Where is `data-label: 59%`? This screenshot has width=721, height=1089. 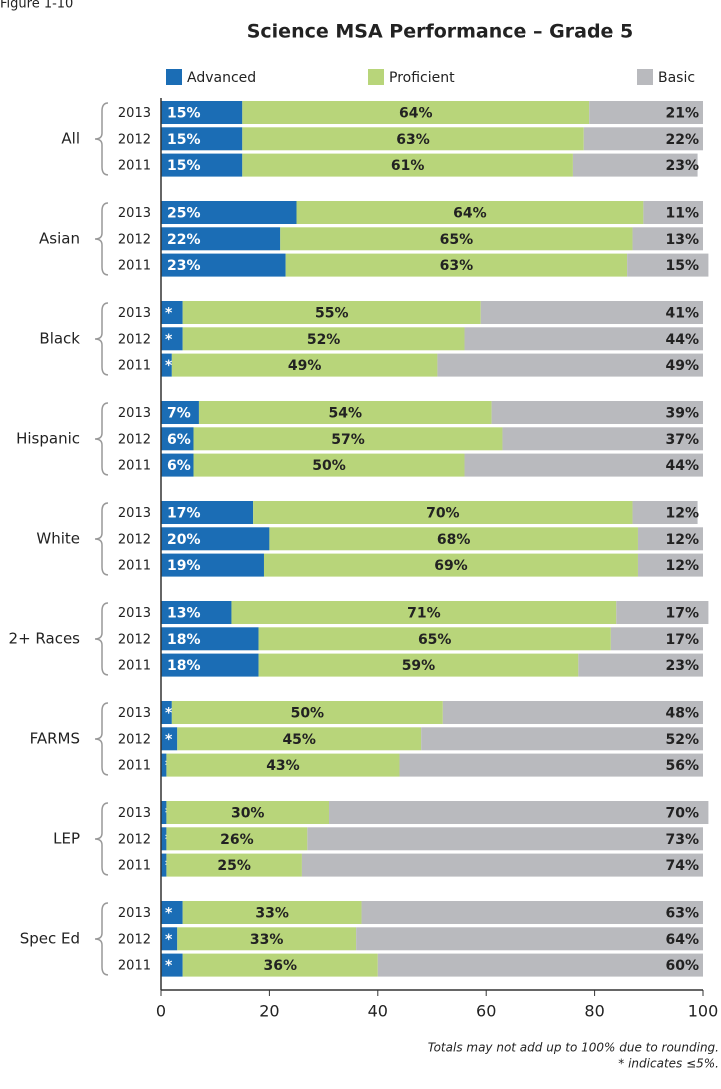
data-label: 59% is located at coordinates (419, 666).